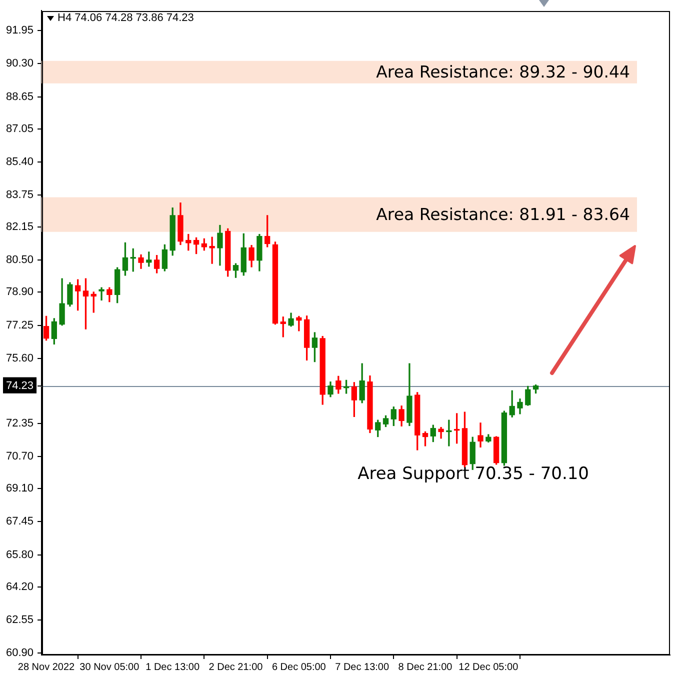 The height and width of the screenshot is (678, 678). I want to click on band-label: Area Resistance: 81.91 - 83.64, so click(503, 214).